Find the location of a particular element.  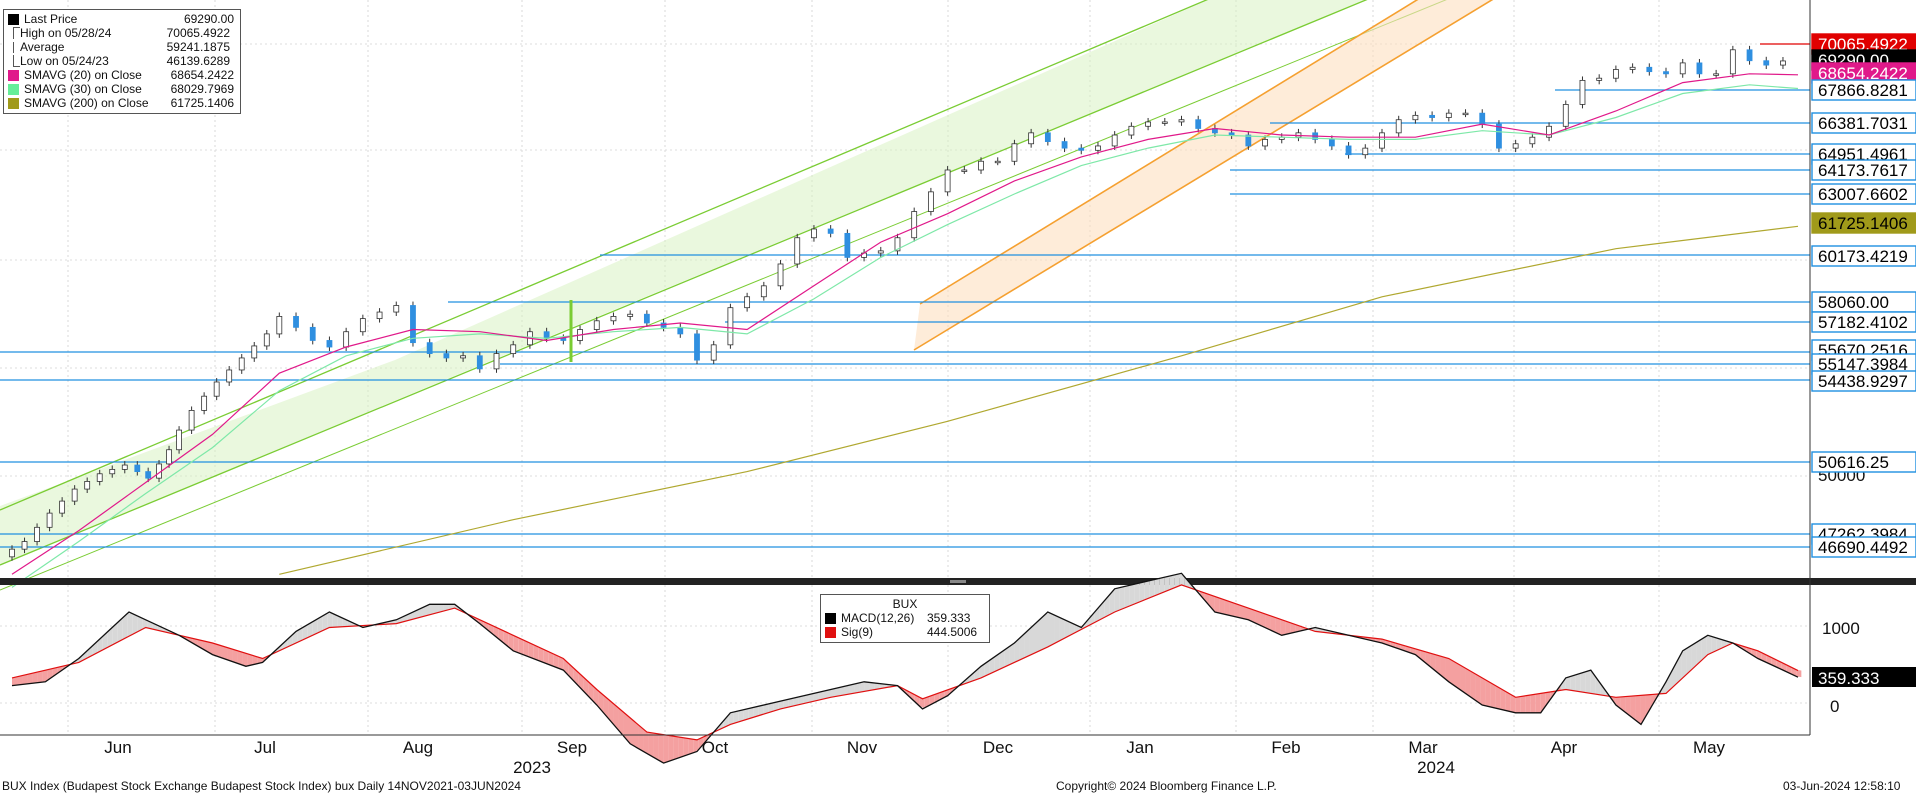

legend-value: 70065.4922 is located at coordinates (198, 33).